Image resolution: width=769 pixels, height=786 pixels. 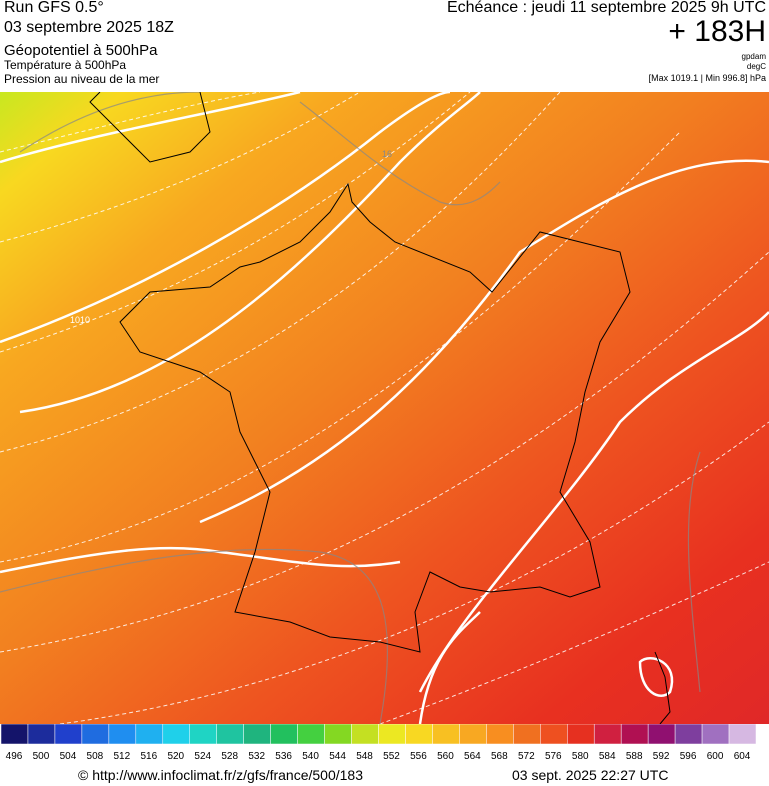 I want to click on run-date: 03 septembre 2025 18Z, so click(x=89, y=27).